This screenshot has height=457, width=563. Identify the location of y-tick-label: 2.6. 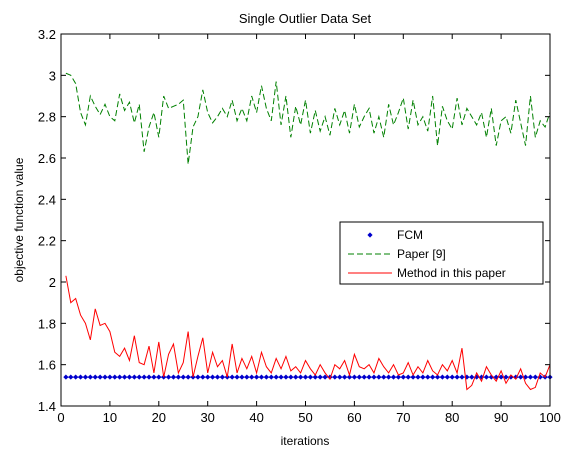
(47, 158).